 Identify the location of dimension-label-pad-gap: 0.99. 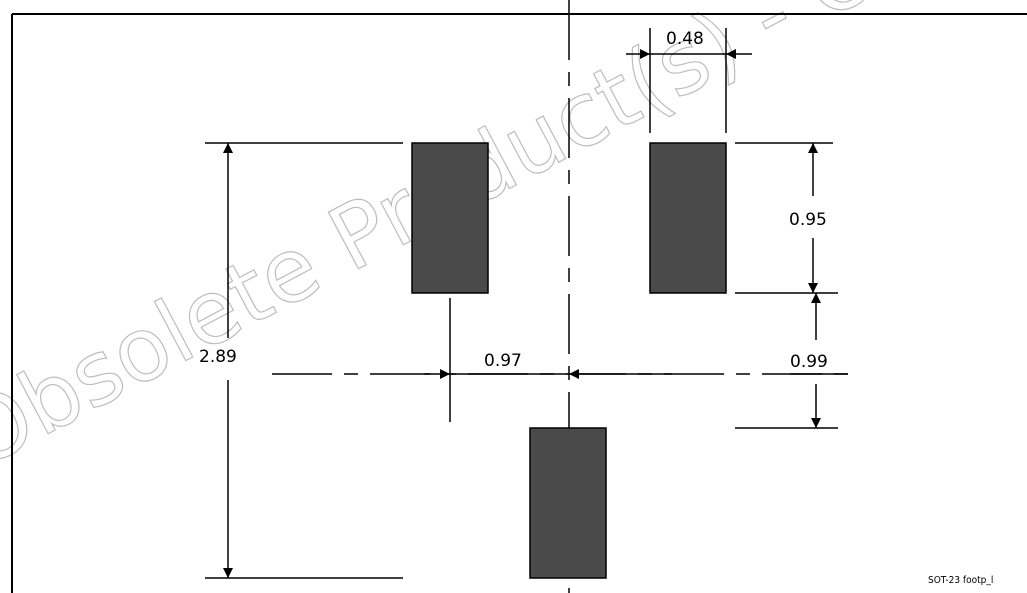
(809, 362).